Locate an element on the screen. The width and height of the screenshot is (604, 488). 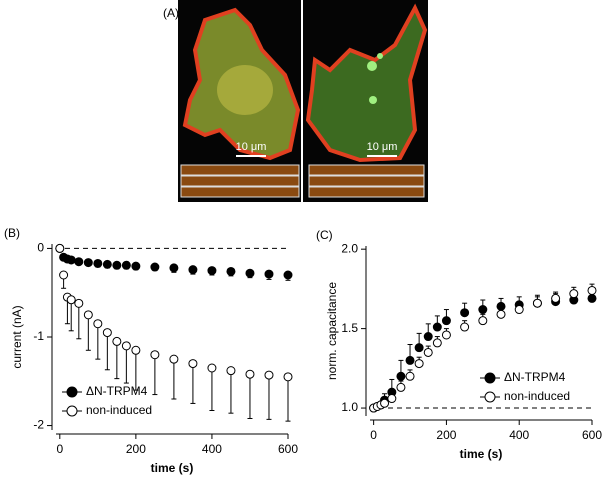
panel-label: (A) is located at coordinates (171, 13).